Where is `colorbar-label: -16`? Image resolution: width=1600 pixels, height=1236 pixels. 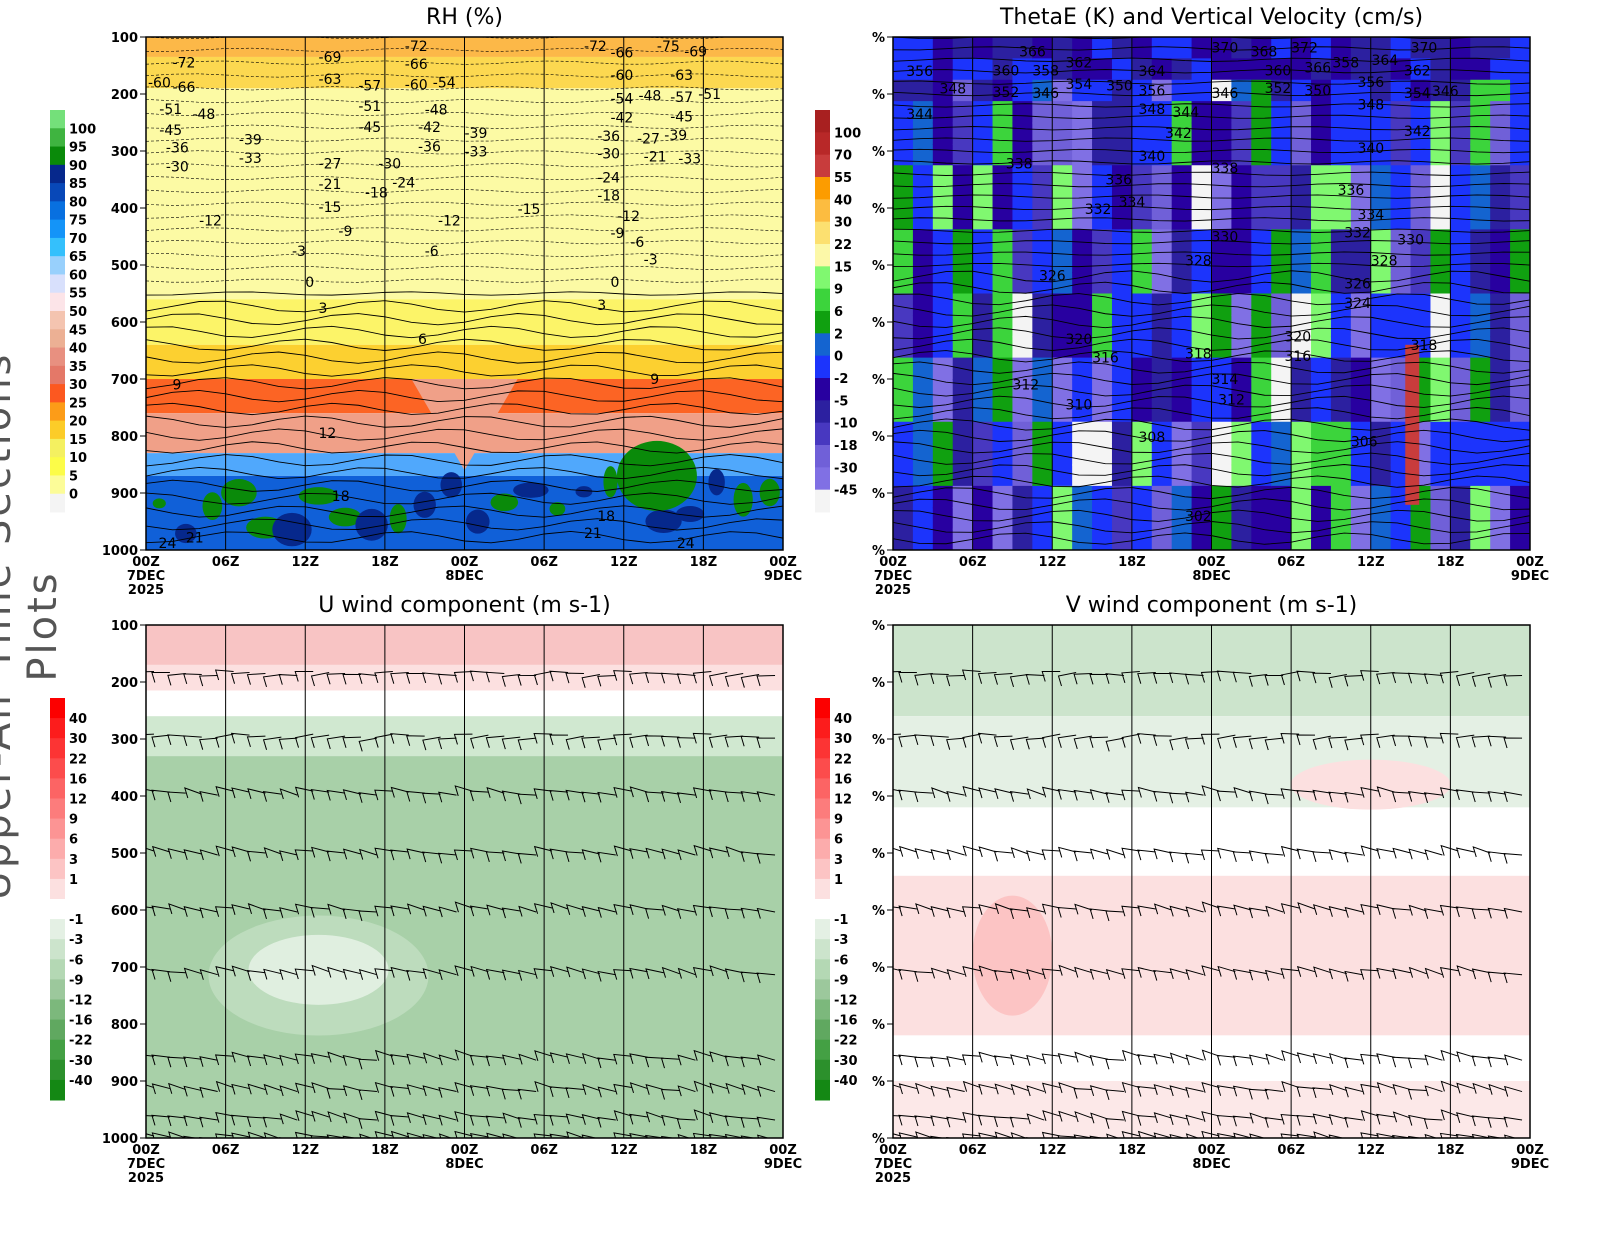
colorbar-label: -16 is located at coordinates (846, 1021).